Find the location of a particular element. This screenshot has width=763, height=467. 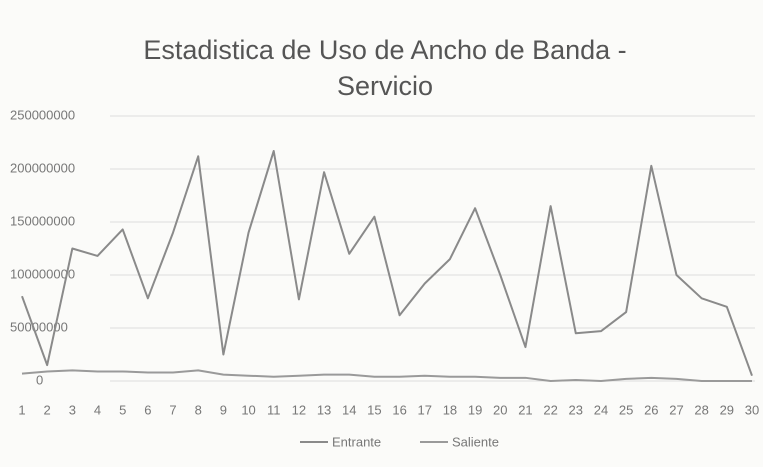

legend-label: Saliente is located at coordinates (475, 441).